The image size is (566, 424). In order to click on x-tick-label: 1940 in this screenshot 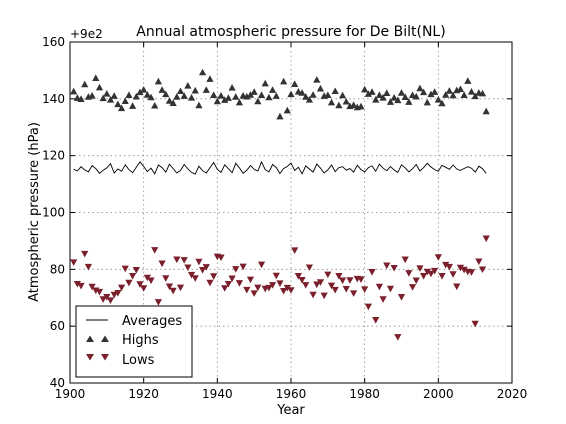, I will do `click(217, 394)`.